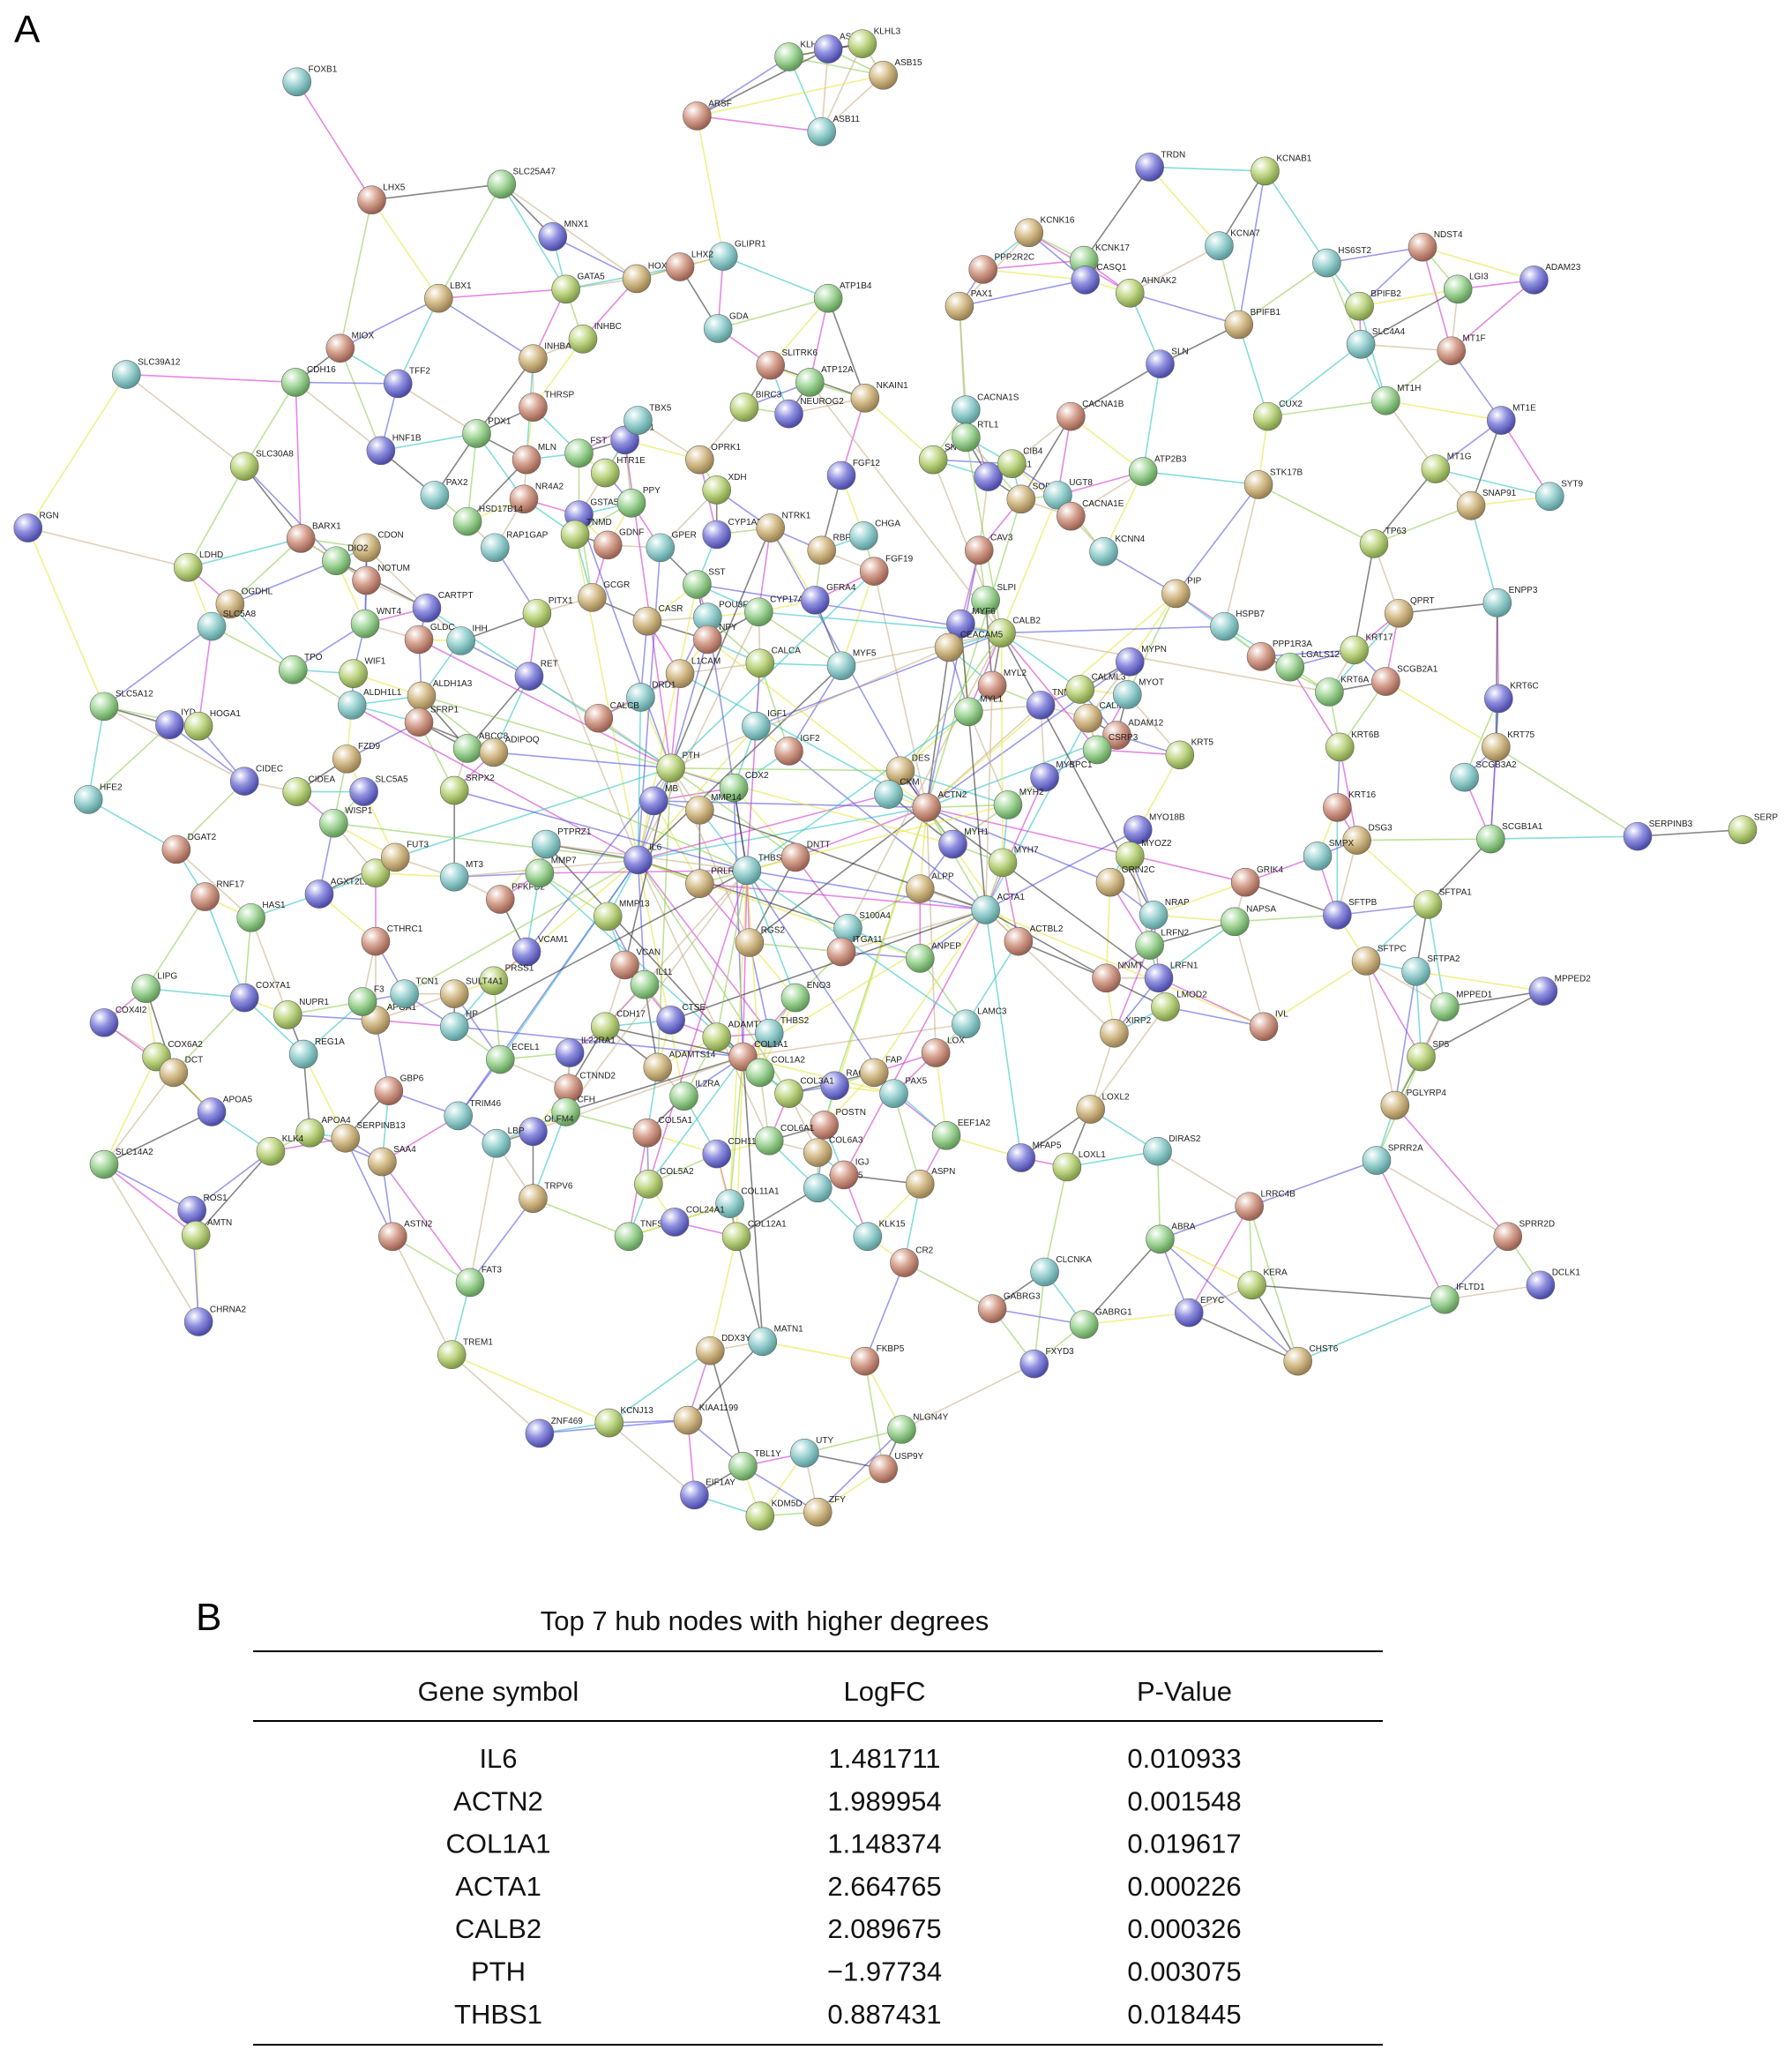  I want to click on node-label: NKAIN1, so click(893, 386).